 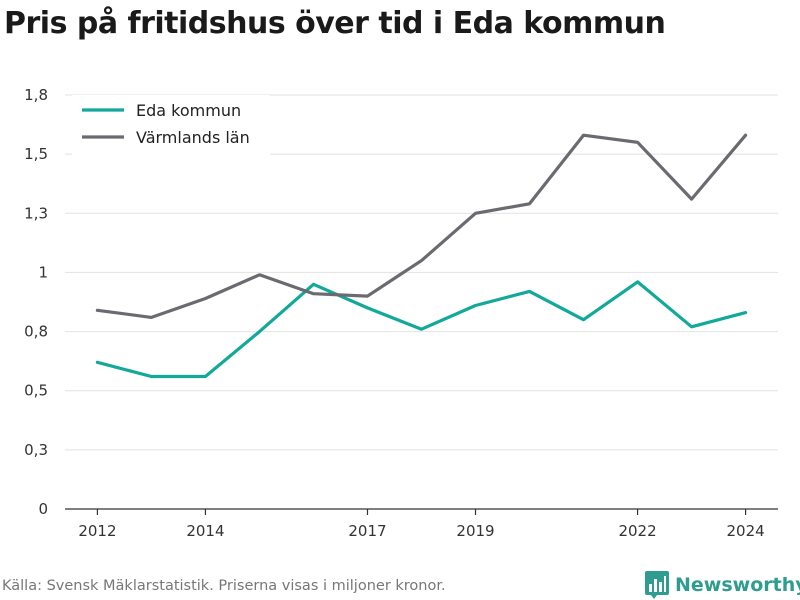 I want to click on newsworthy-logo: Newsworthy, so click(x=722, y=585).